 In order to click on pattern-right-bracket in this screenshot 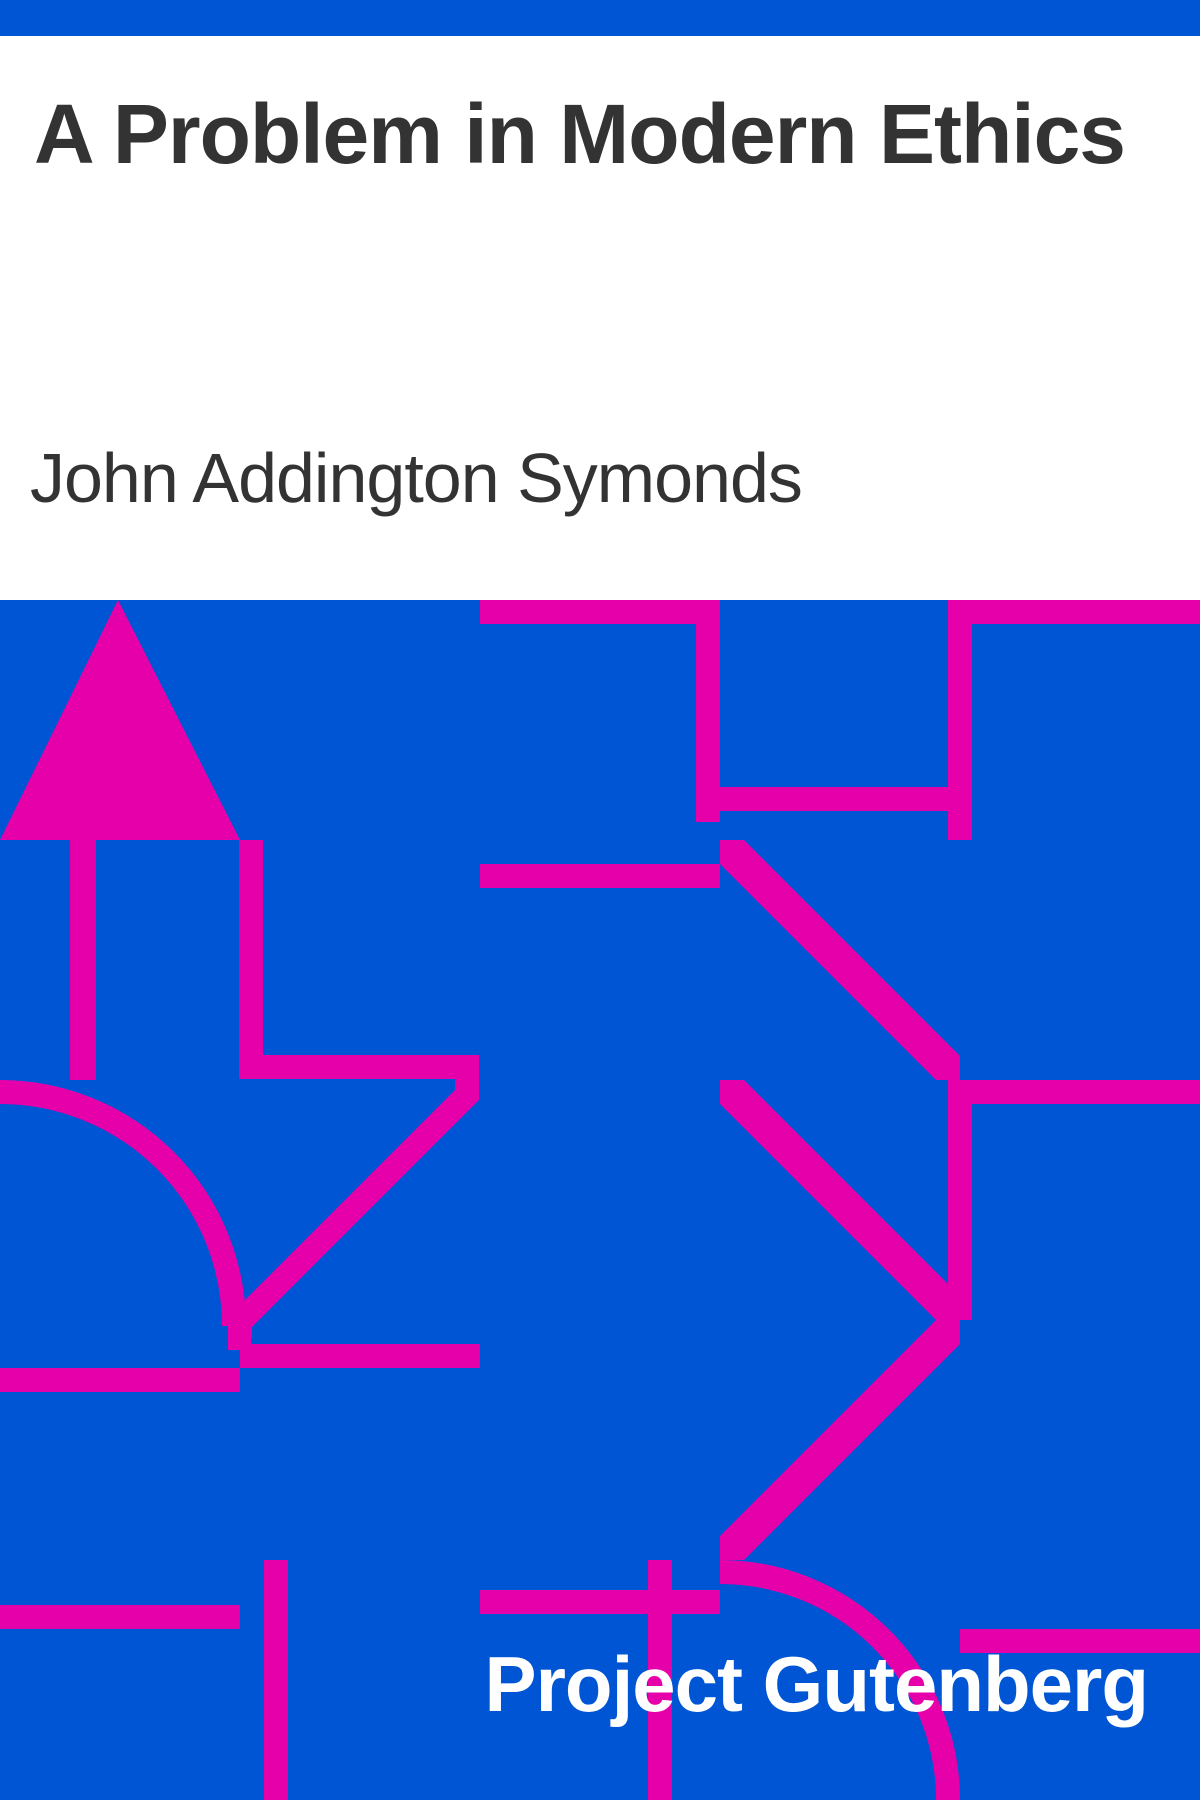, I will do `click(1074, 1200)`.